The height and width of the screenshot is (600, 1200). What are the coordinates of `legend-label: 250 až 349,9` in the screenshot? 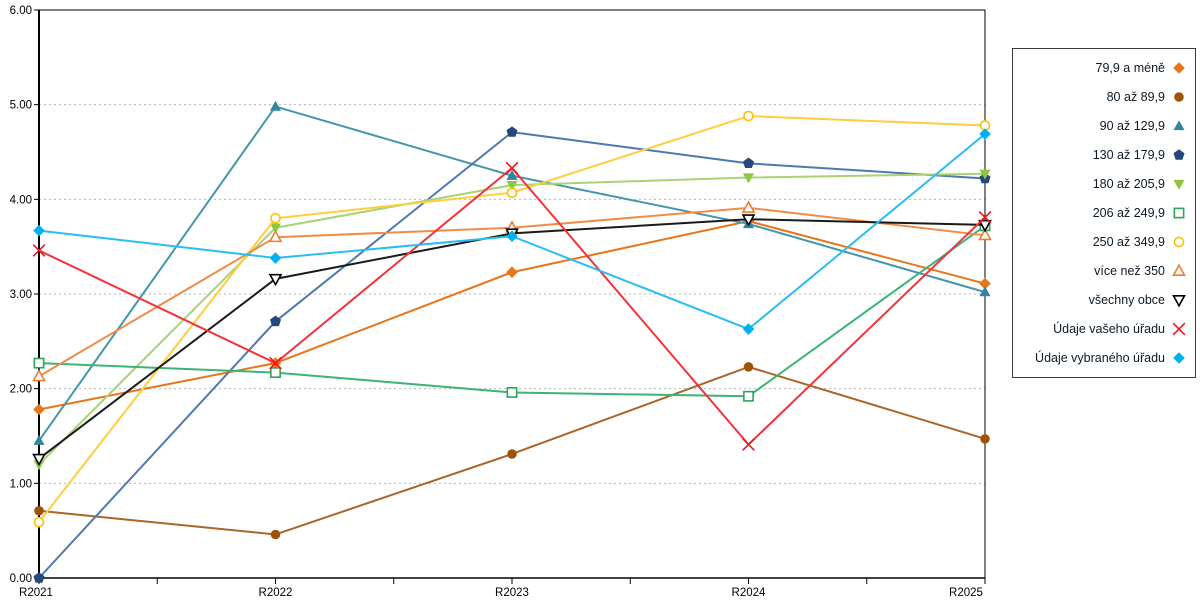 It's located at (1128, 242).